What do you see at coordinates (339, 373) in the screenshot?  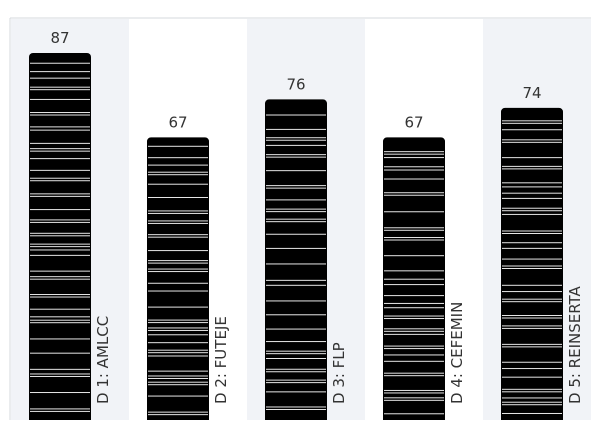 I see `category-label: D 3: FLP` at bounding box center [339, 373].